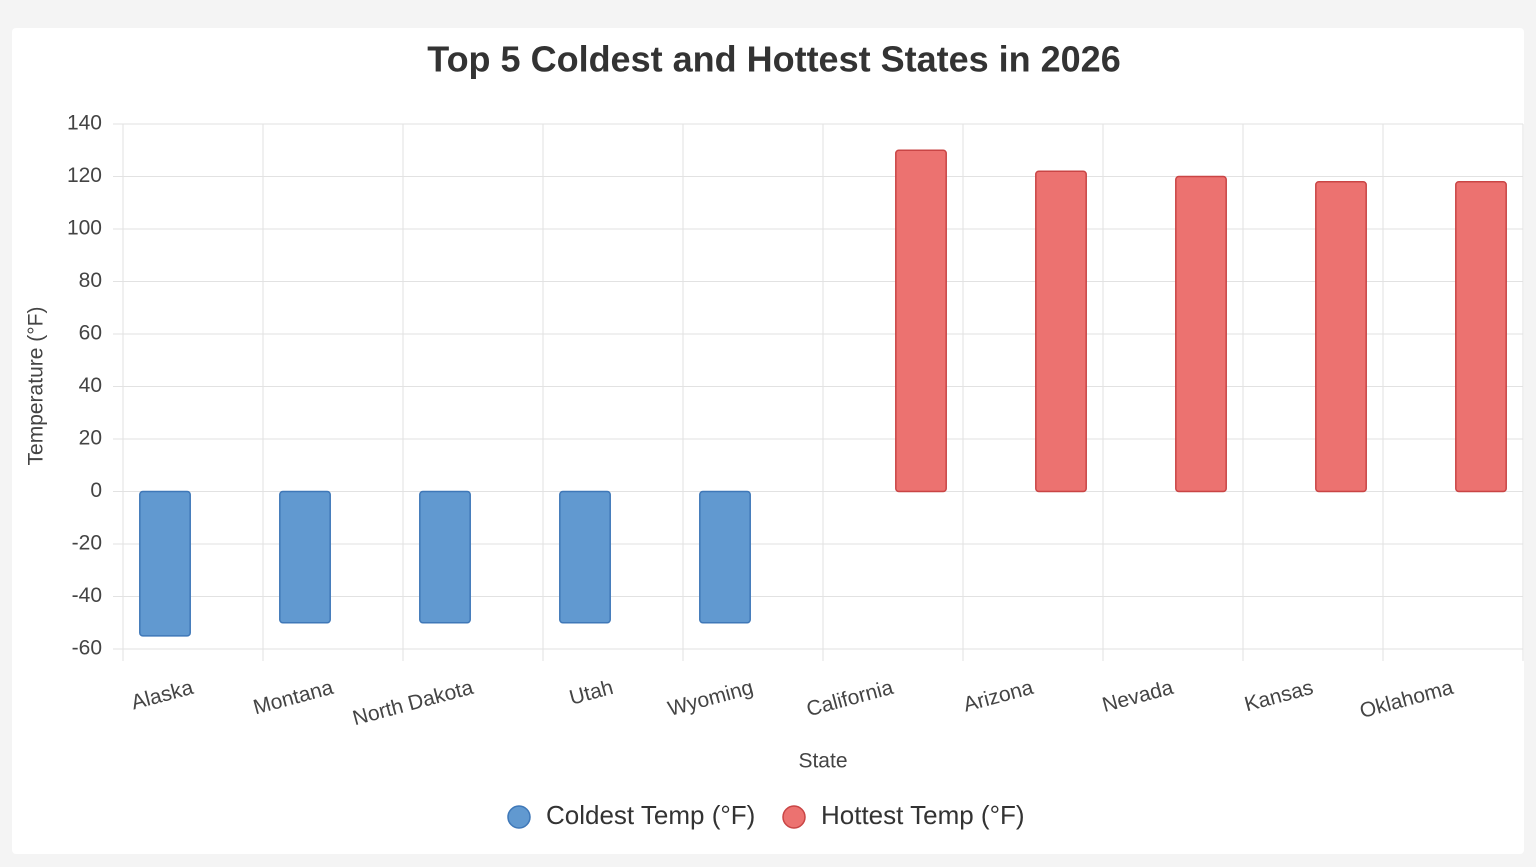 The height and width of the screenshot is (867, 1536). What do you see at coordinates (96, 490) in the screenshot?
I see `y-tick-label: 0` at bounding box center [96, 490].